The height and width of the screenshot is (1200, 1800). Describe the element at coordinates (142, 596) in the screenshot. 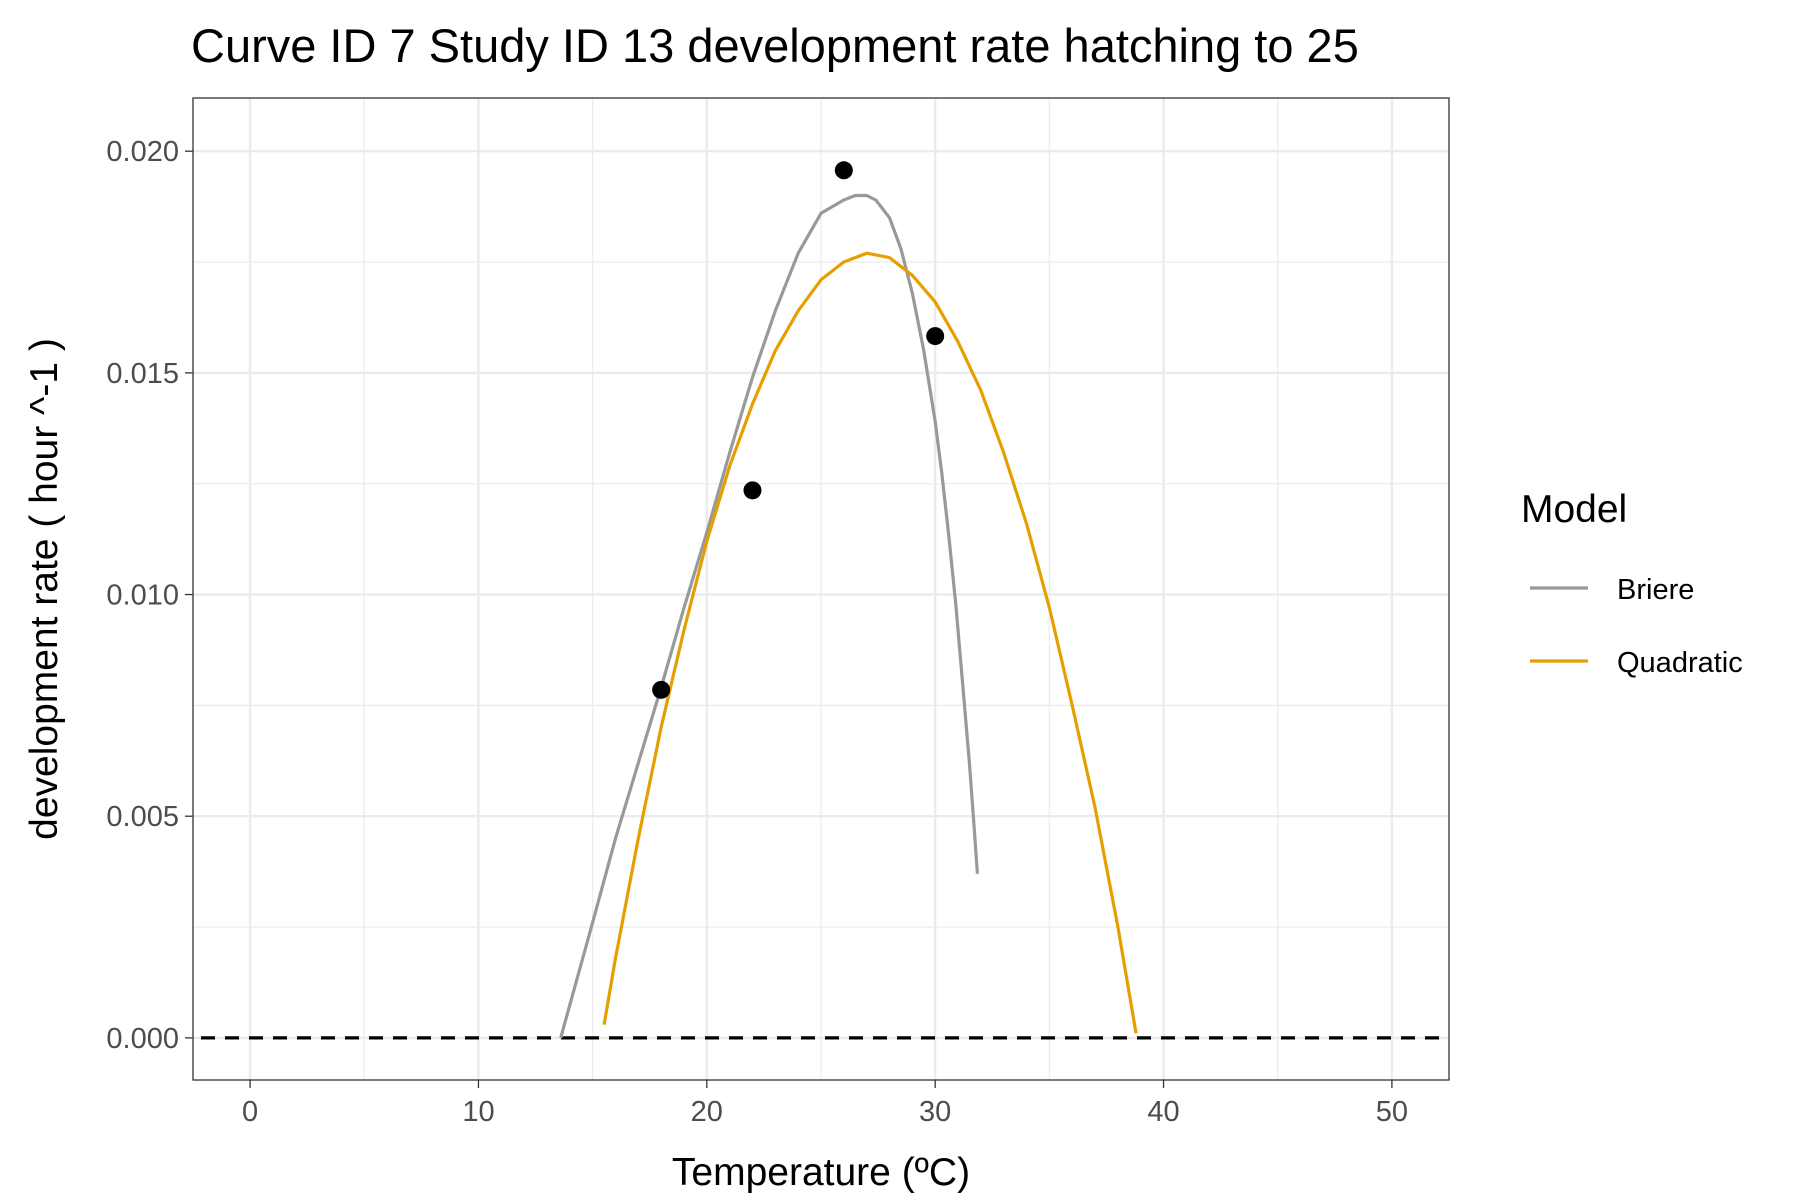

I see `y-tick-label: 0.010` at that location.